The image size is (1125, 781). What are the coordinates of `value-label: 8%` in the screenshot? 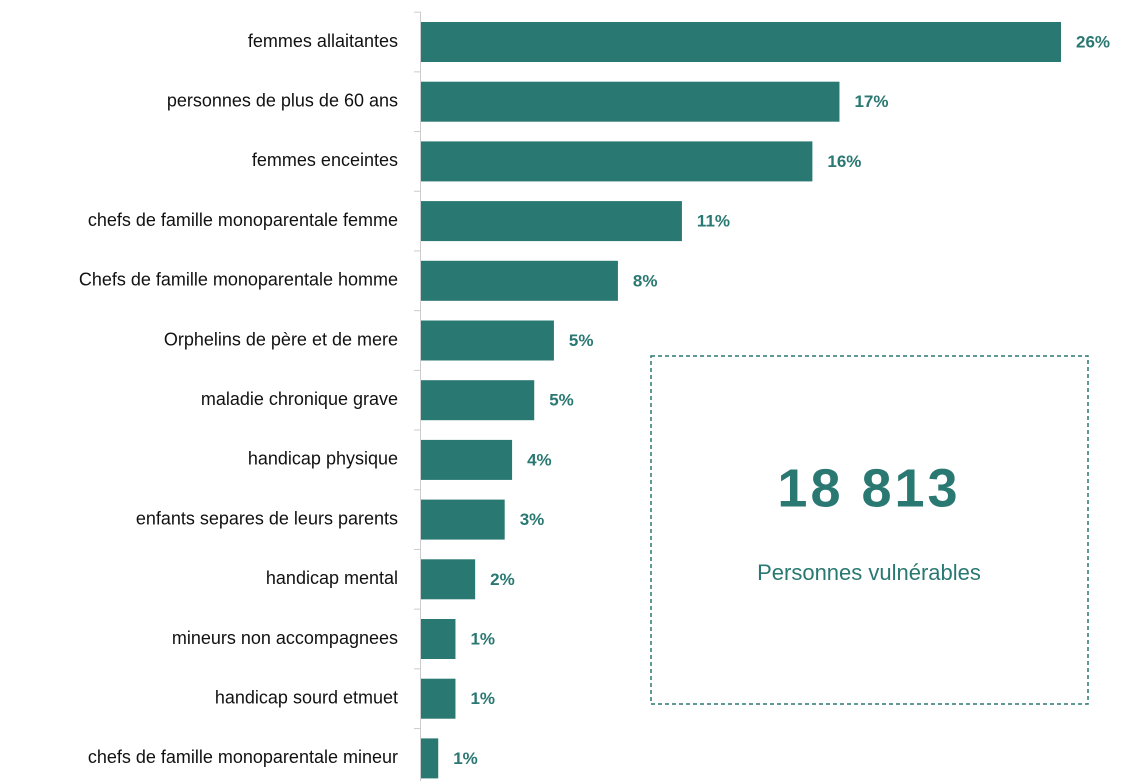 It's located at (645, 280).